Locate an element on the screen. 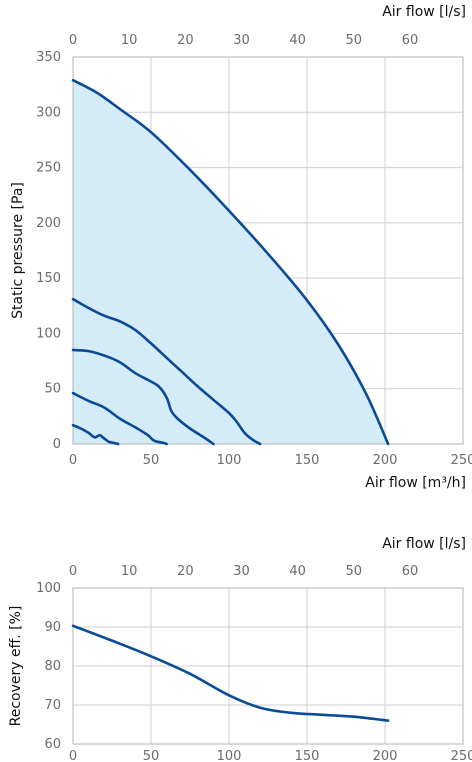  y-axis-label: Static pressure [Pa] is located at coordinates (18, 250).